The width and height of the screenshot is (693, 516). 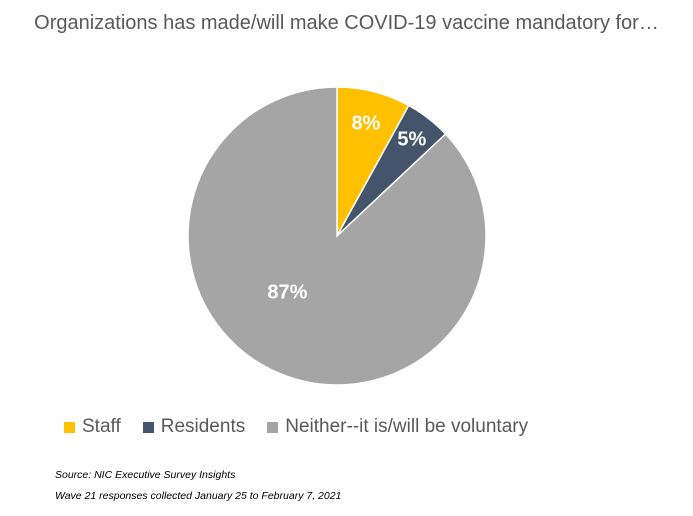 I want to click on data-label-staff: 8%, so click(x=365, y=123).